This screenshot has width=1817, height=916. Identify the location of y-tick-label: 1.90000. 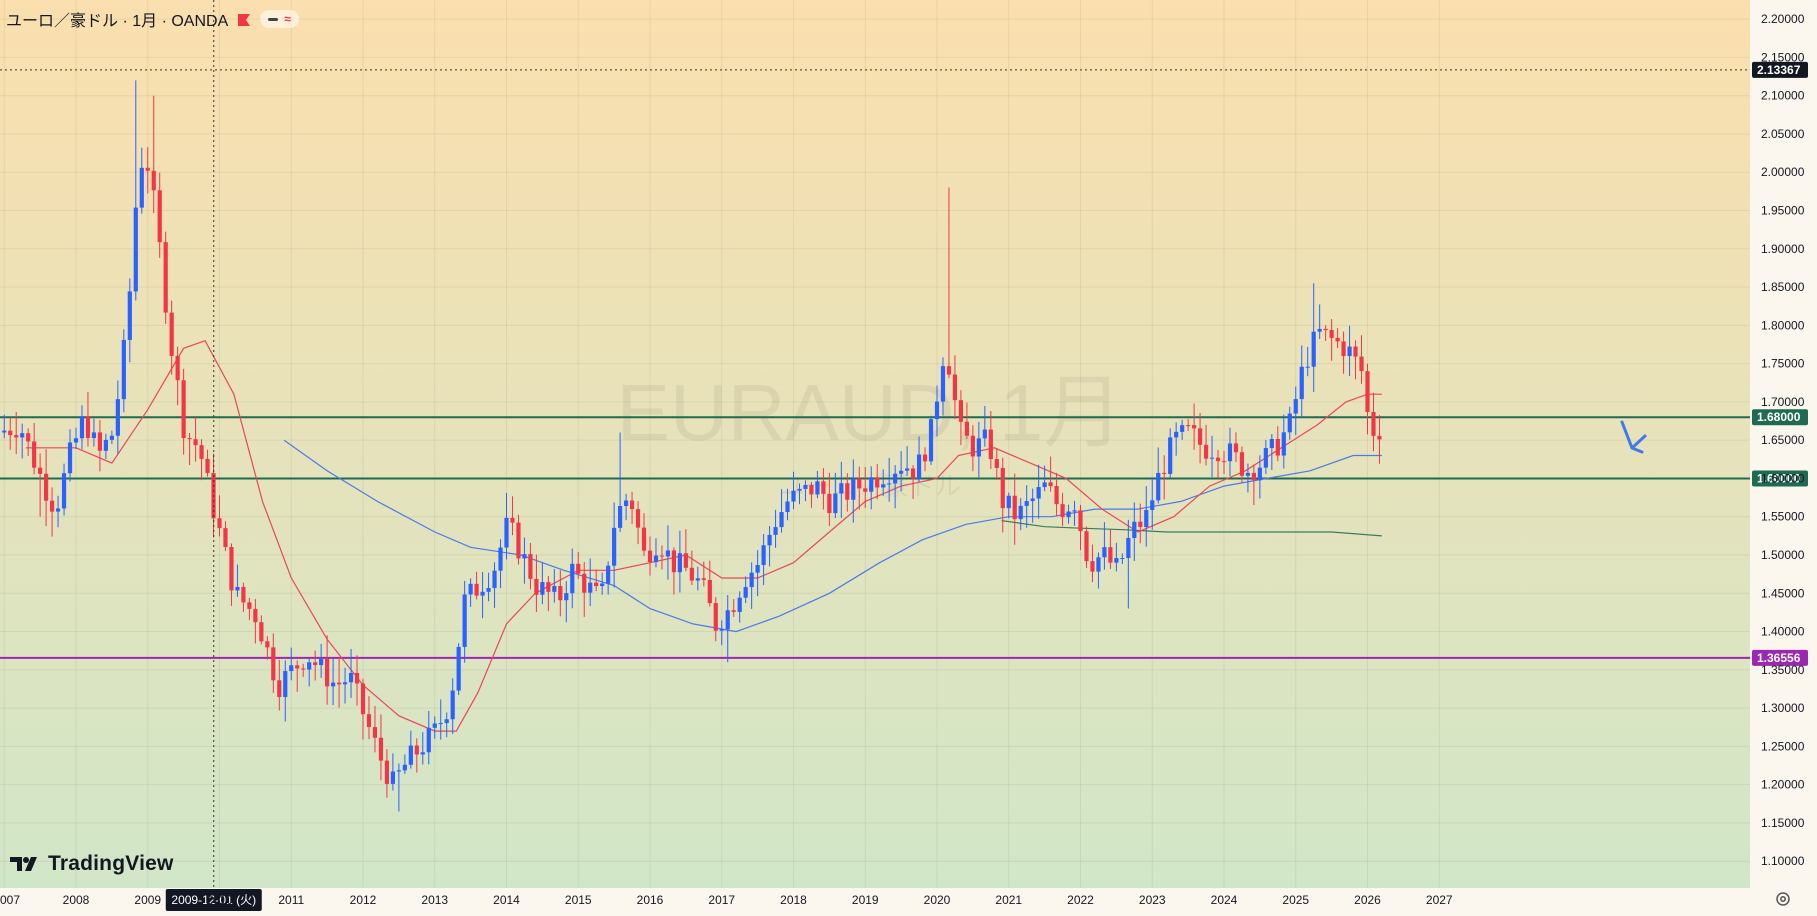
(1783, 249).